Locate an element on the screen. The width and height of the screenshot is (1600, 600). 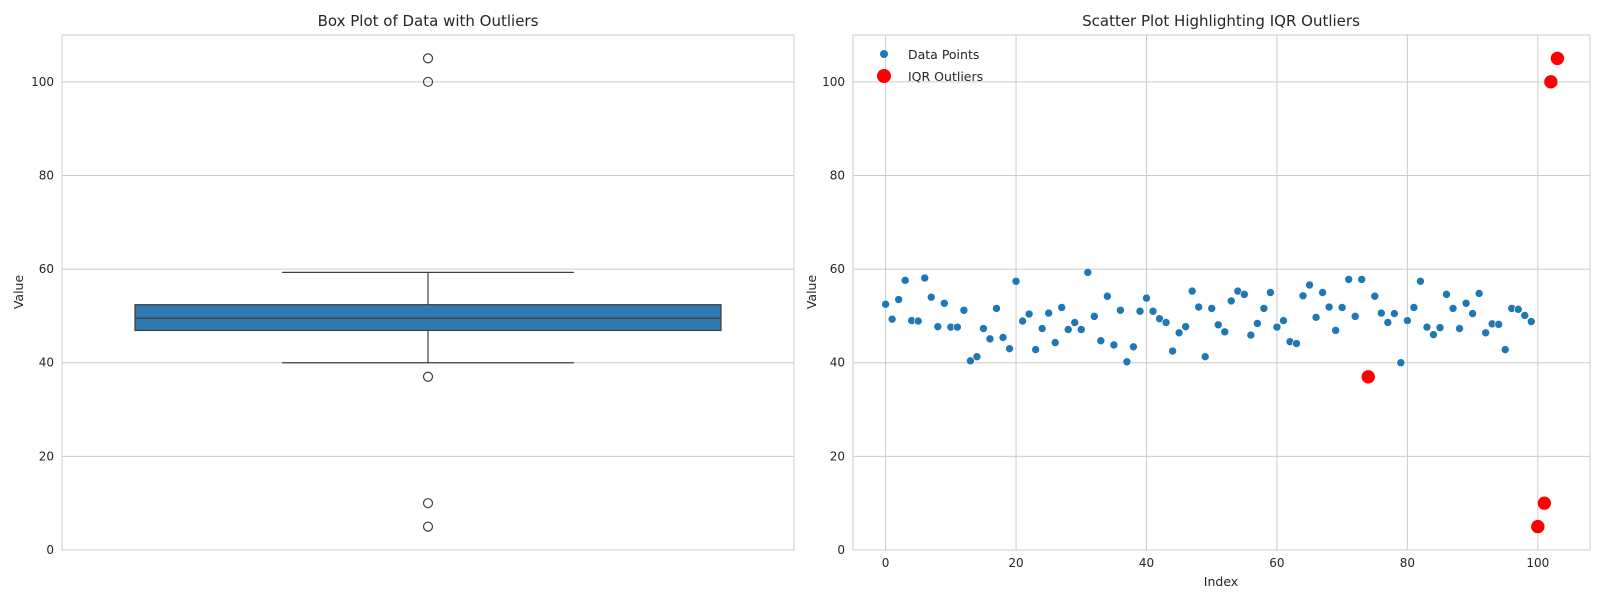
legend-label-iqr-outliers: IQR Outliers is located at coordinates (945, 76).